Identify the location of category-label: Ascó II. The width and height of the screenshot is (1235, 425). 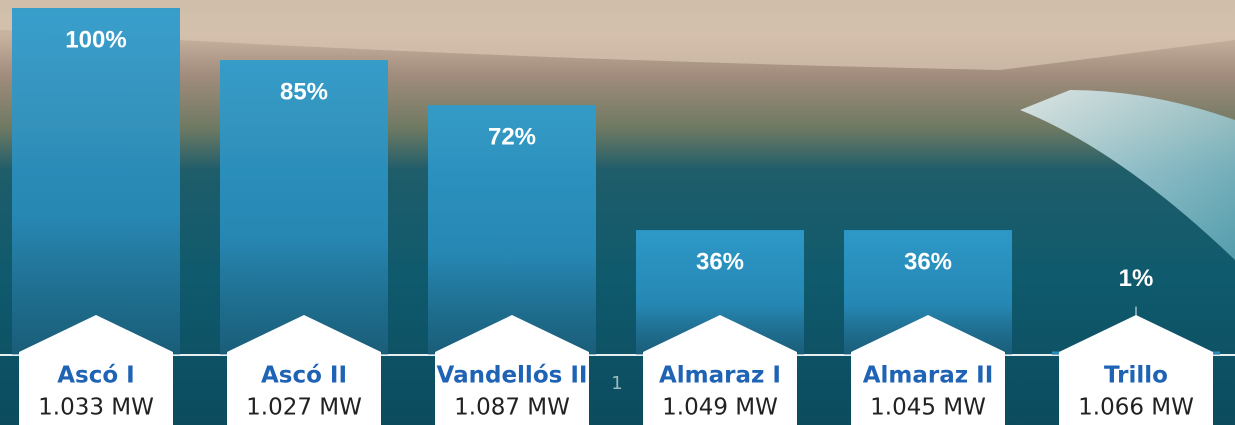
(304, 376).